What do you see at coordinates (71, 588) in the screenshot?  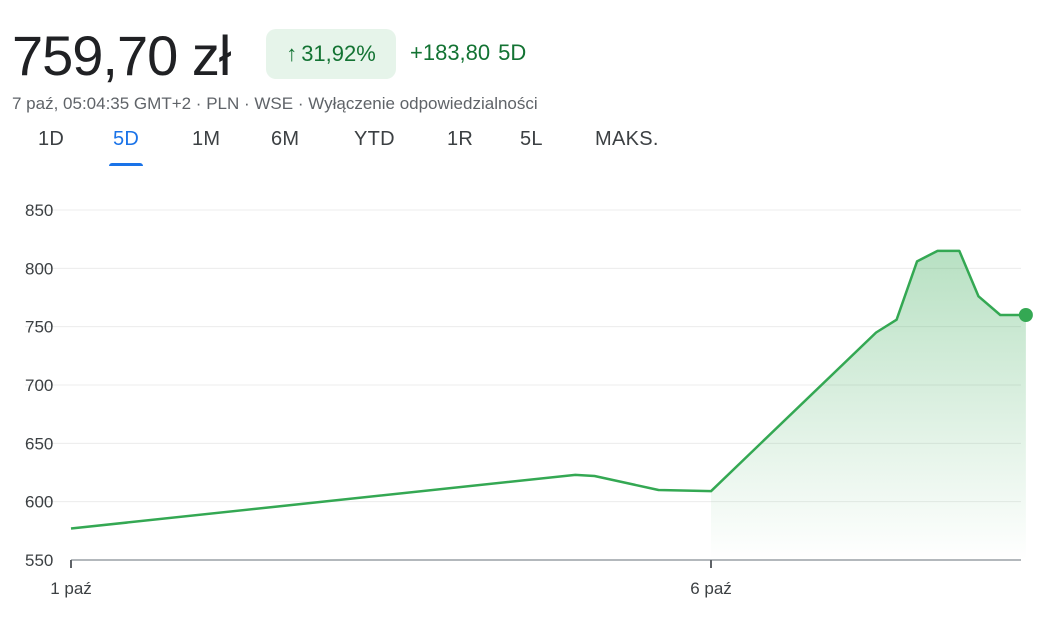 I see `x-tick-label: 1 paź` at bounding box center [71, 588].